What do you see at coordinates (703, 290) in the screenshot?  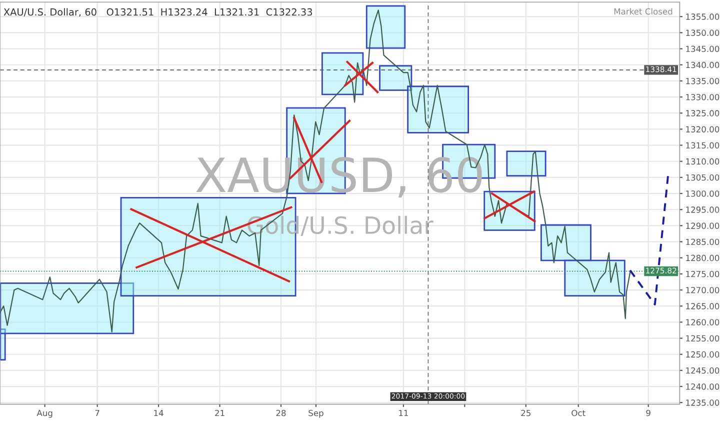 I see `y-tick-label: 1270.00` at bounding box center [703, 290].